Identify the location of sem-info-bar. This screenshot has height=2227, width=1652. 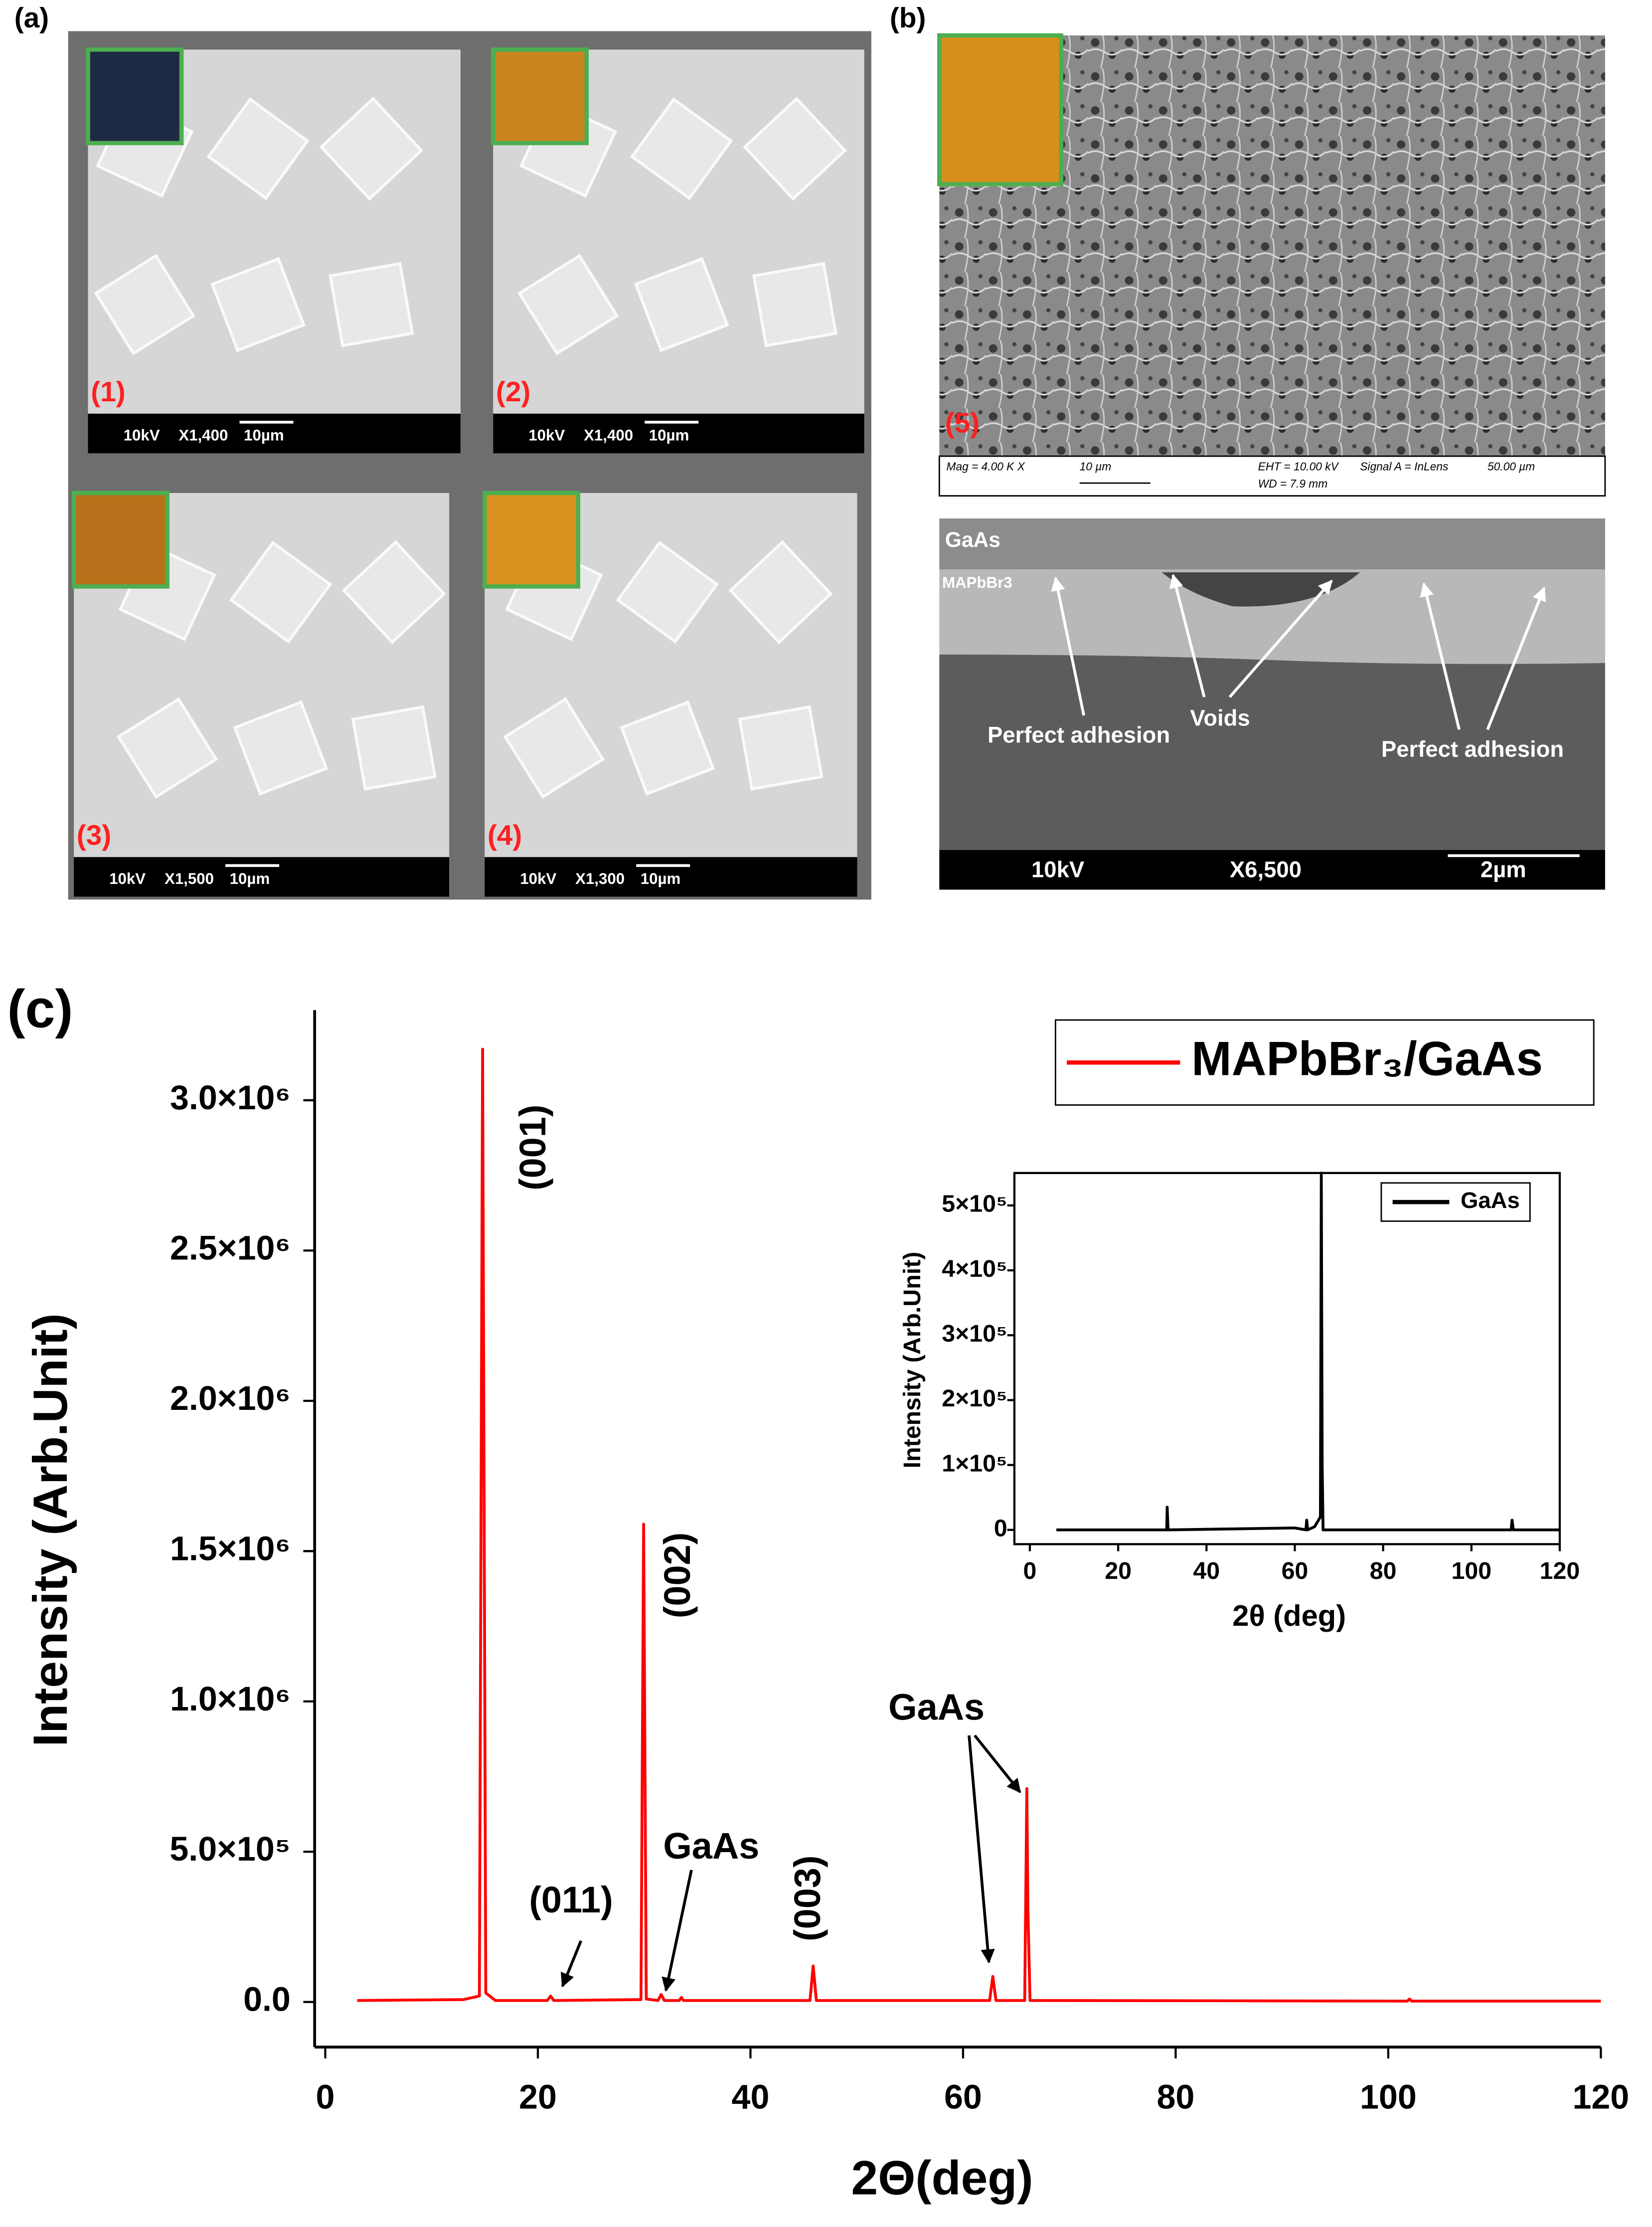
(1272, 476).